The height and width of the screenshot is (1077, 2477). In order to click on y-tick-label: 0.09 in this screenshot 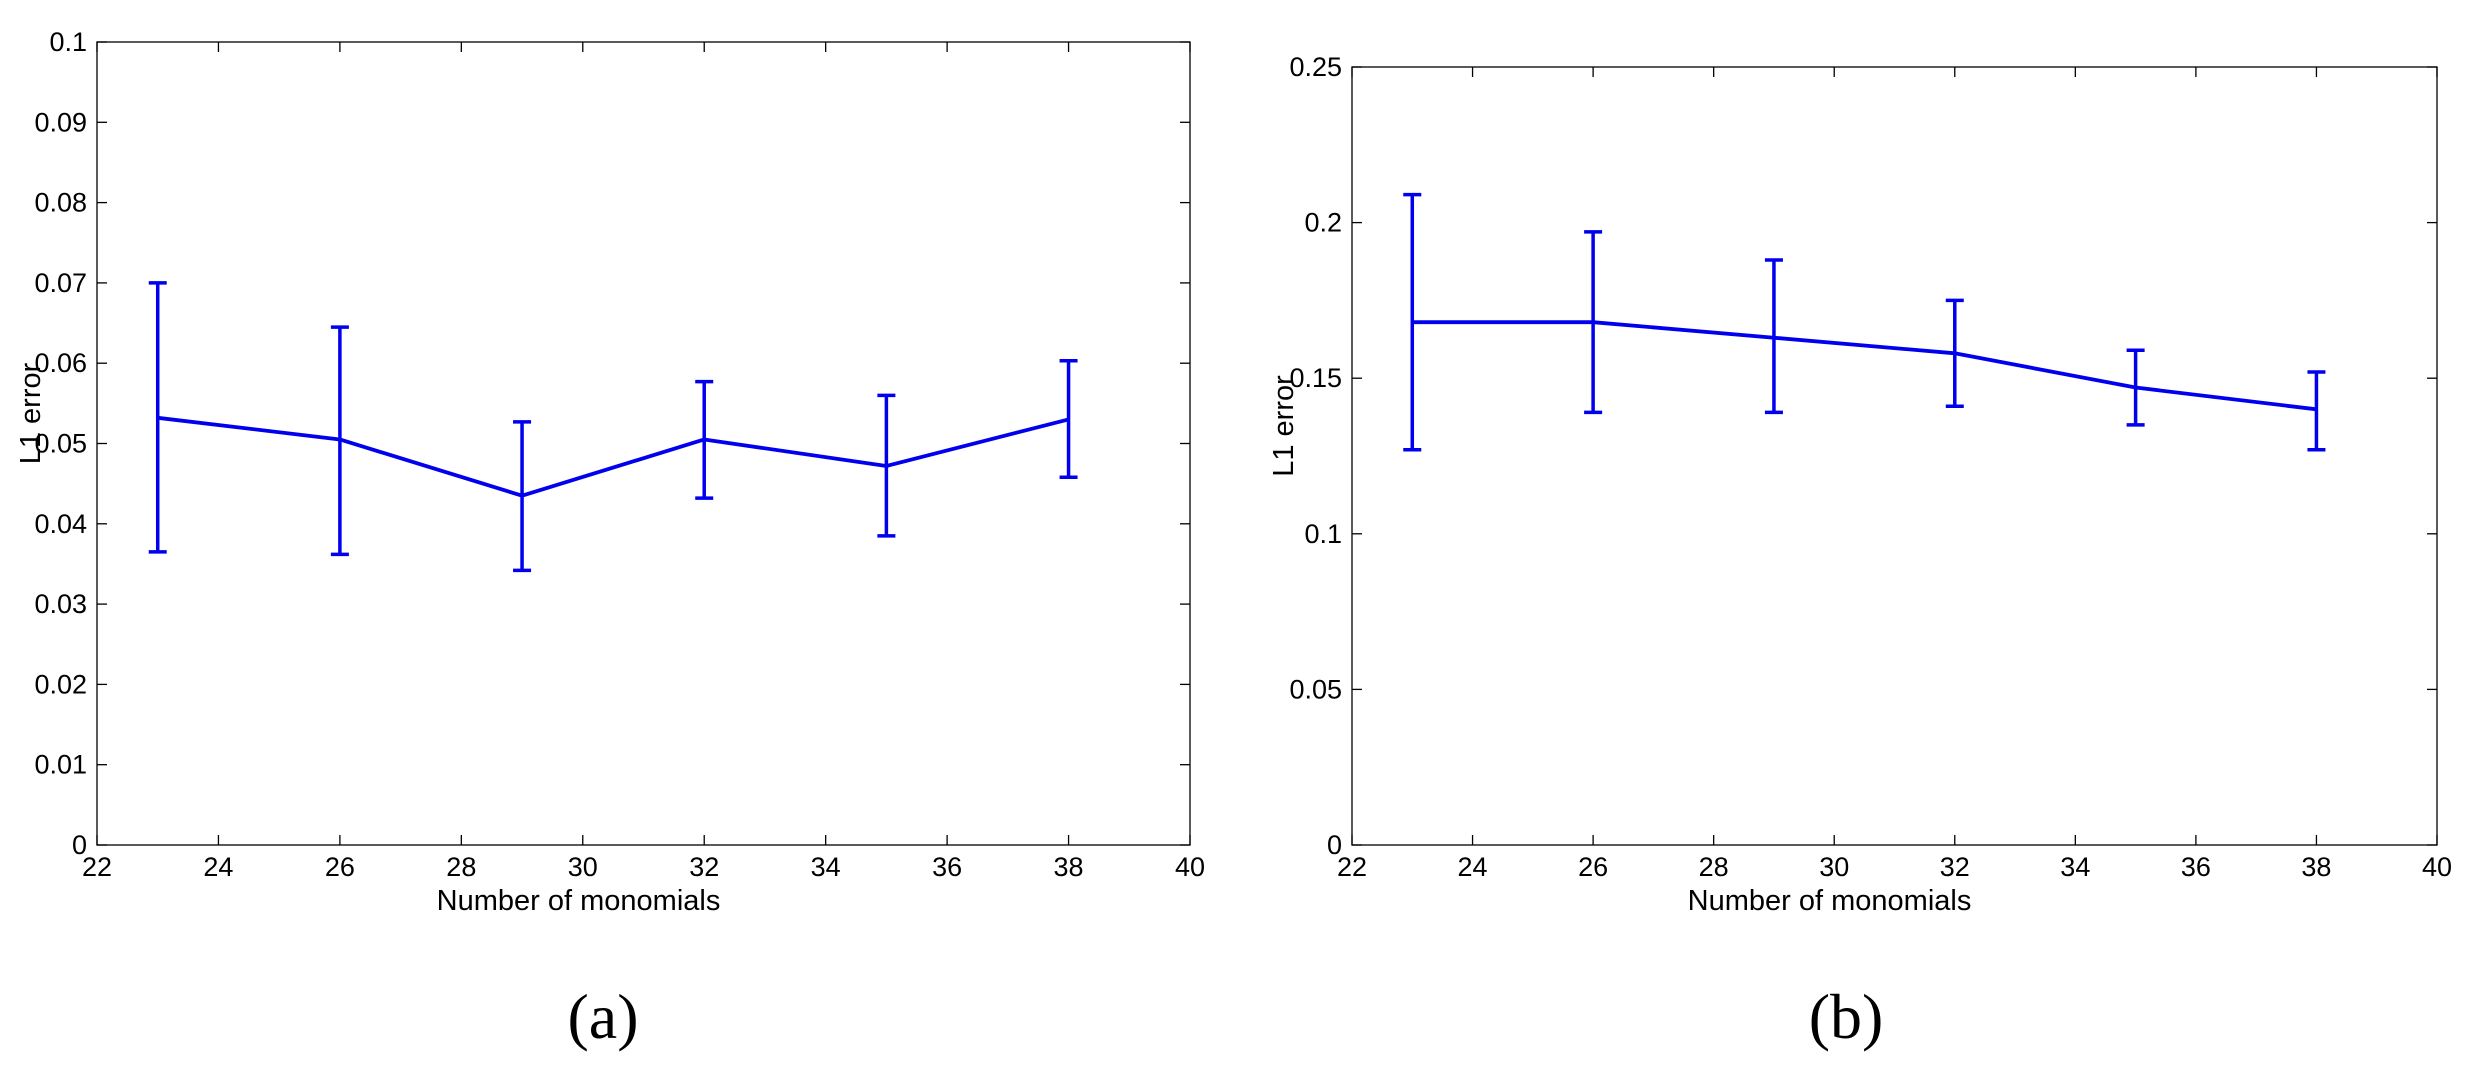, I will do `click(60, 122)`.